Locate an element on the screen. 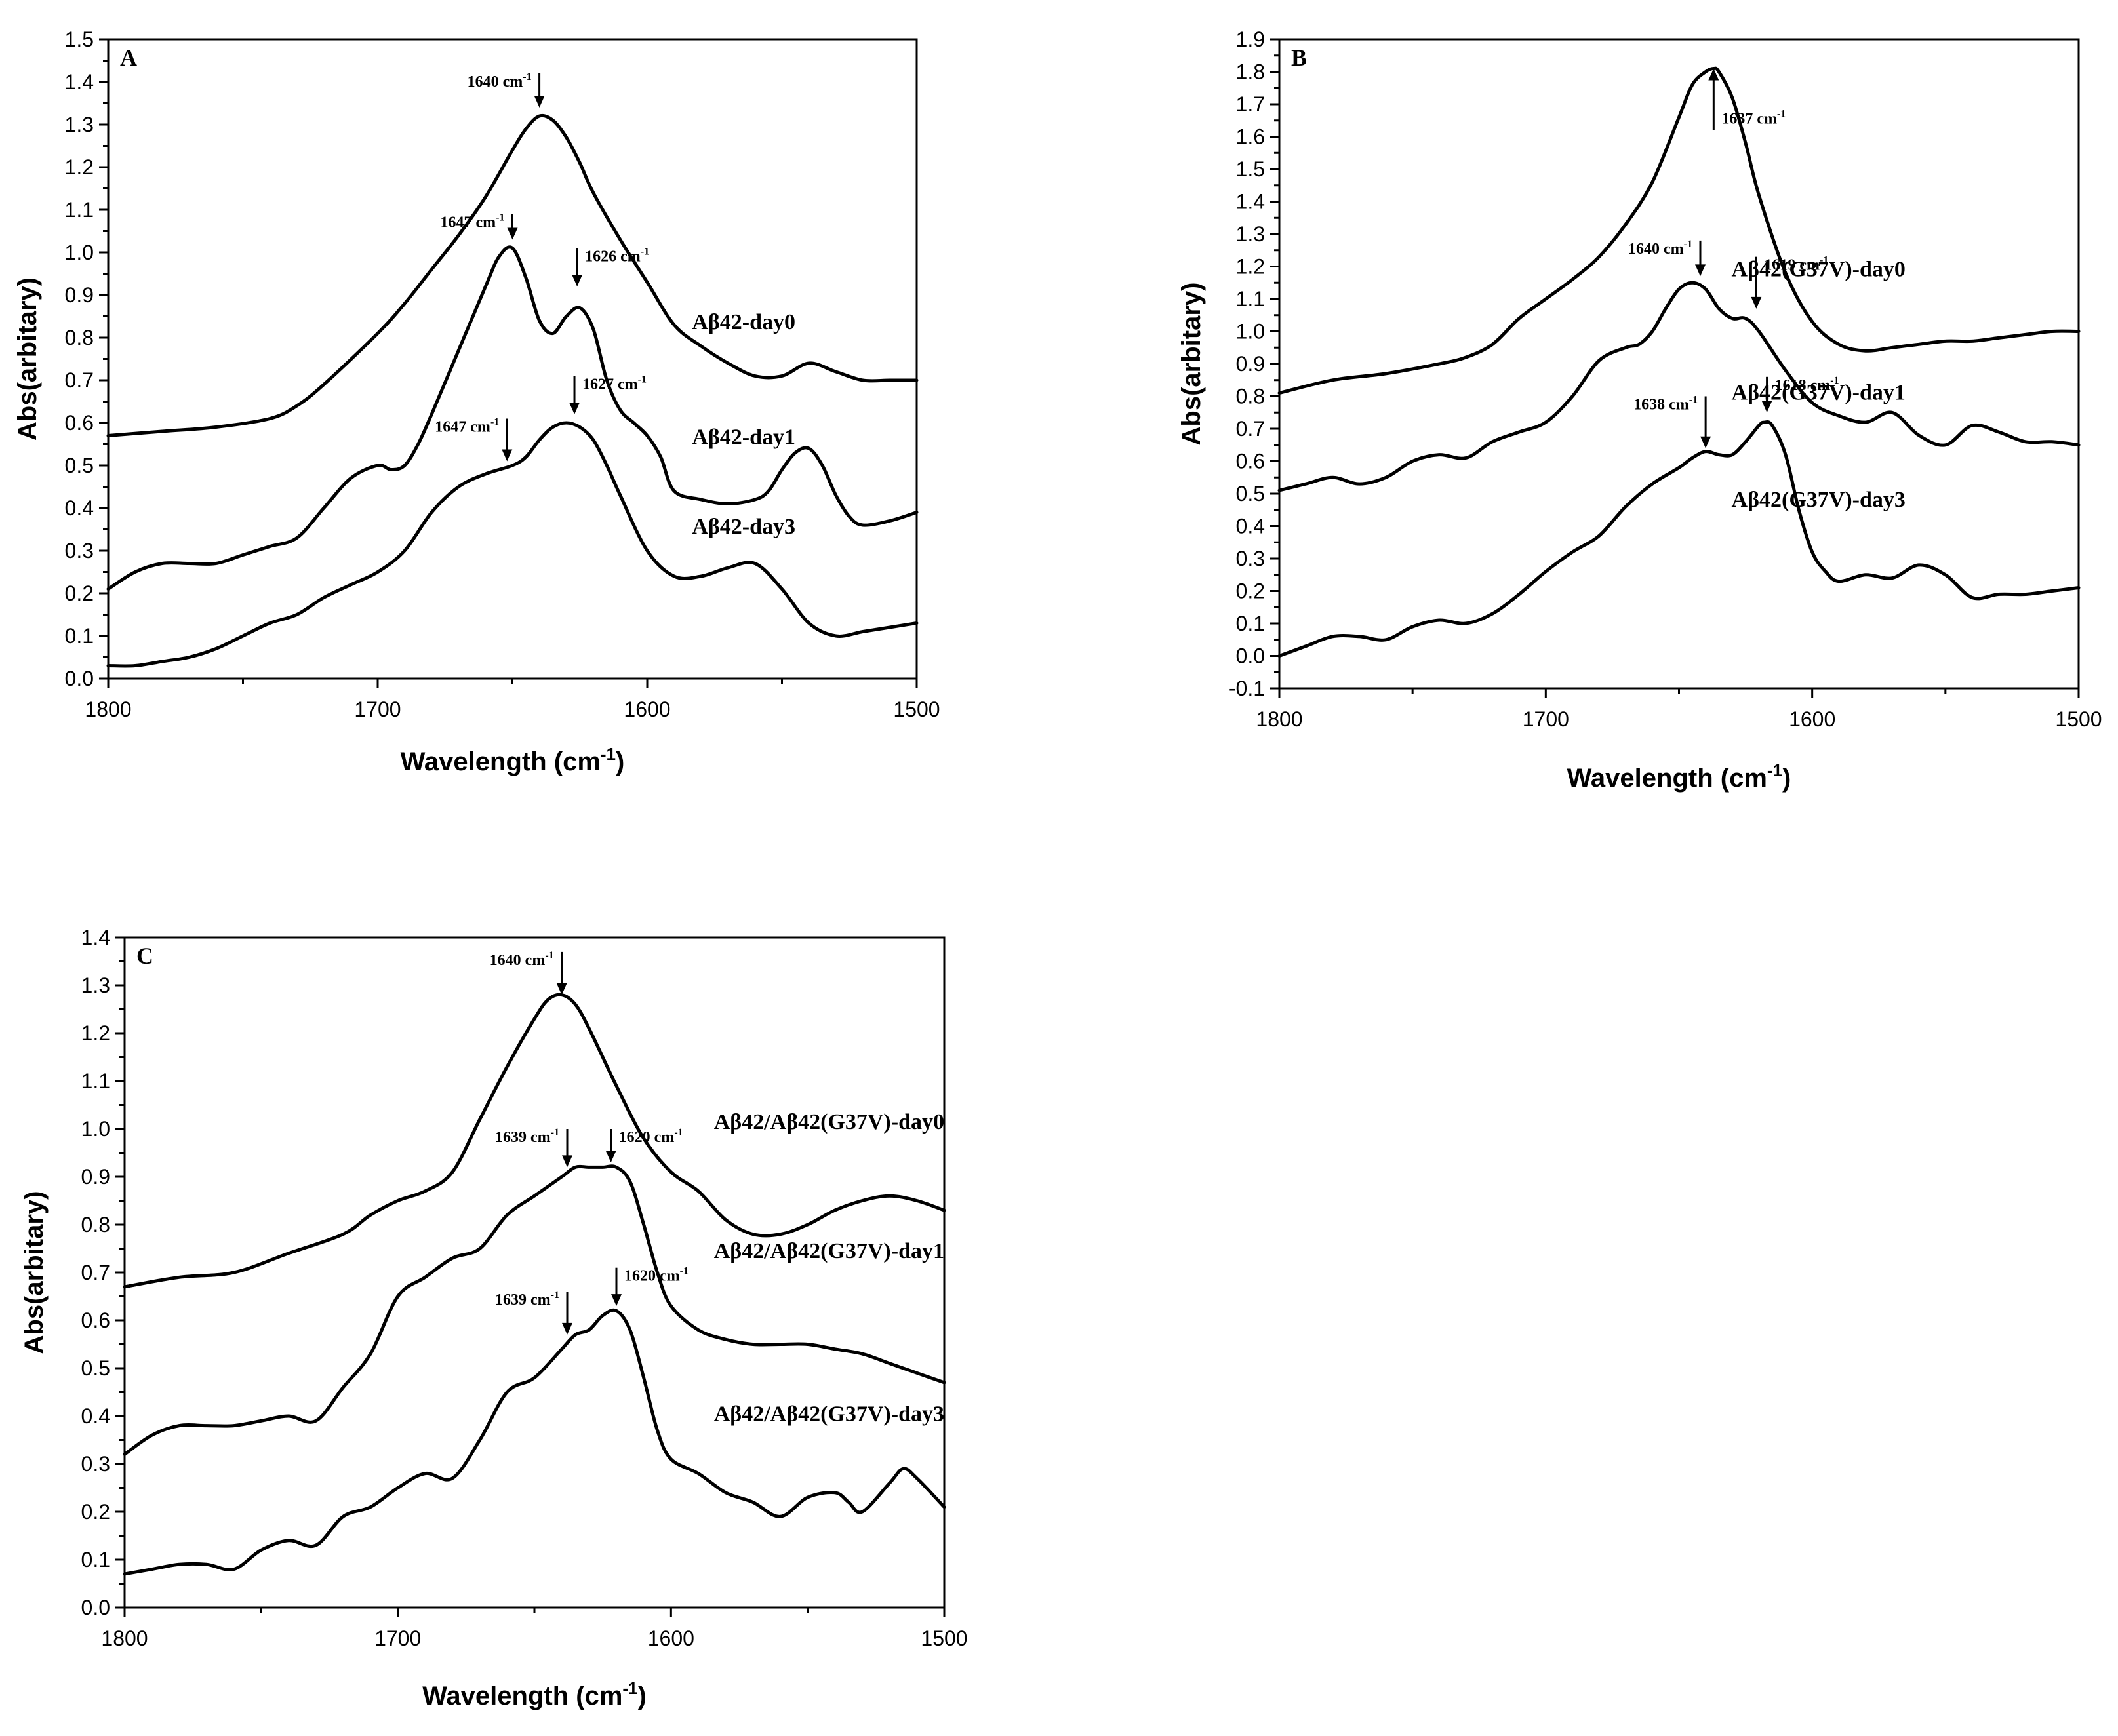  series-label: Aβ42/Aβ42(G37V)-day0 is located at coordinates (829, 1122).